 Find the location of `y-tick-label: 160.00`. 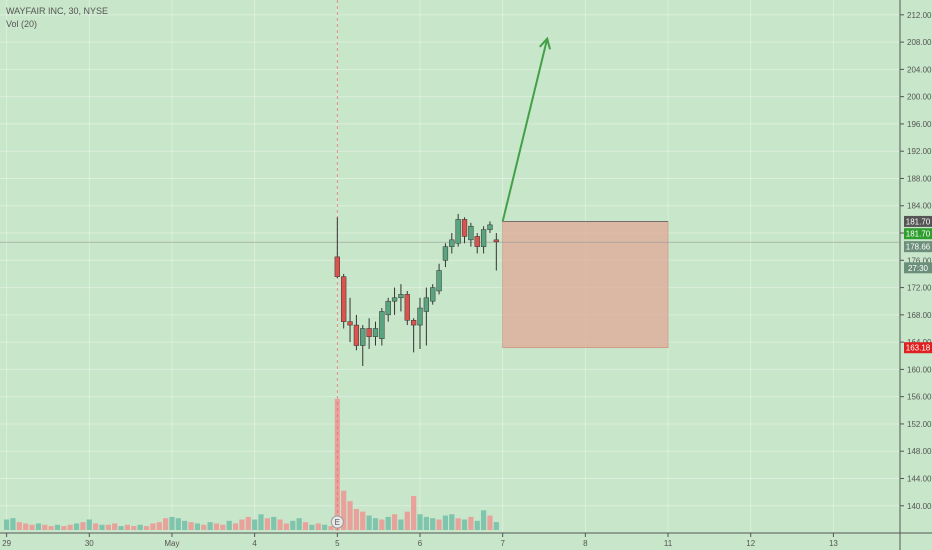

y-tick-label: 160.00 is located at coordinates (919, 369).